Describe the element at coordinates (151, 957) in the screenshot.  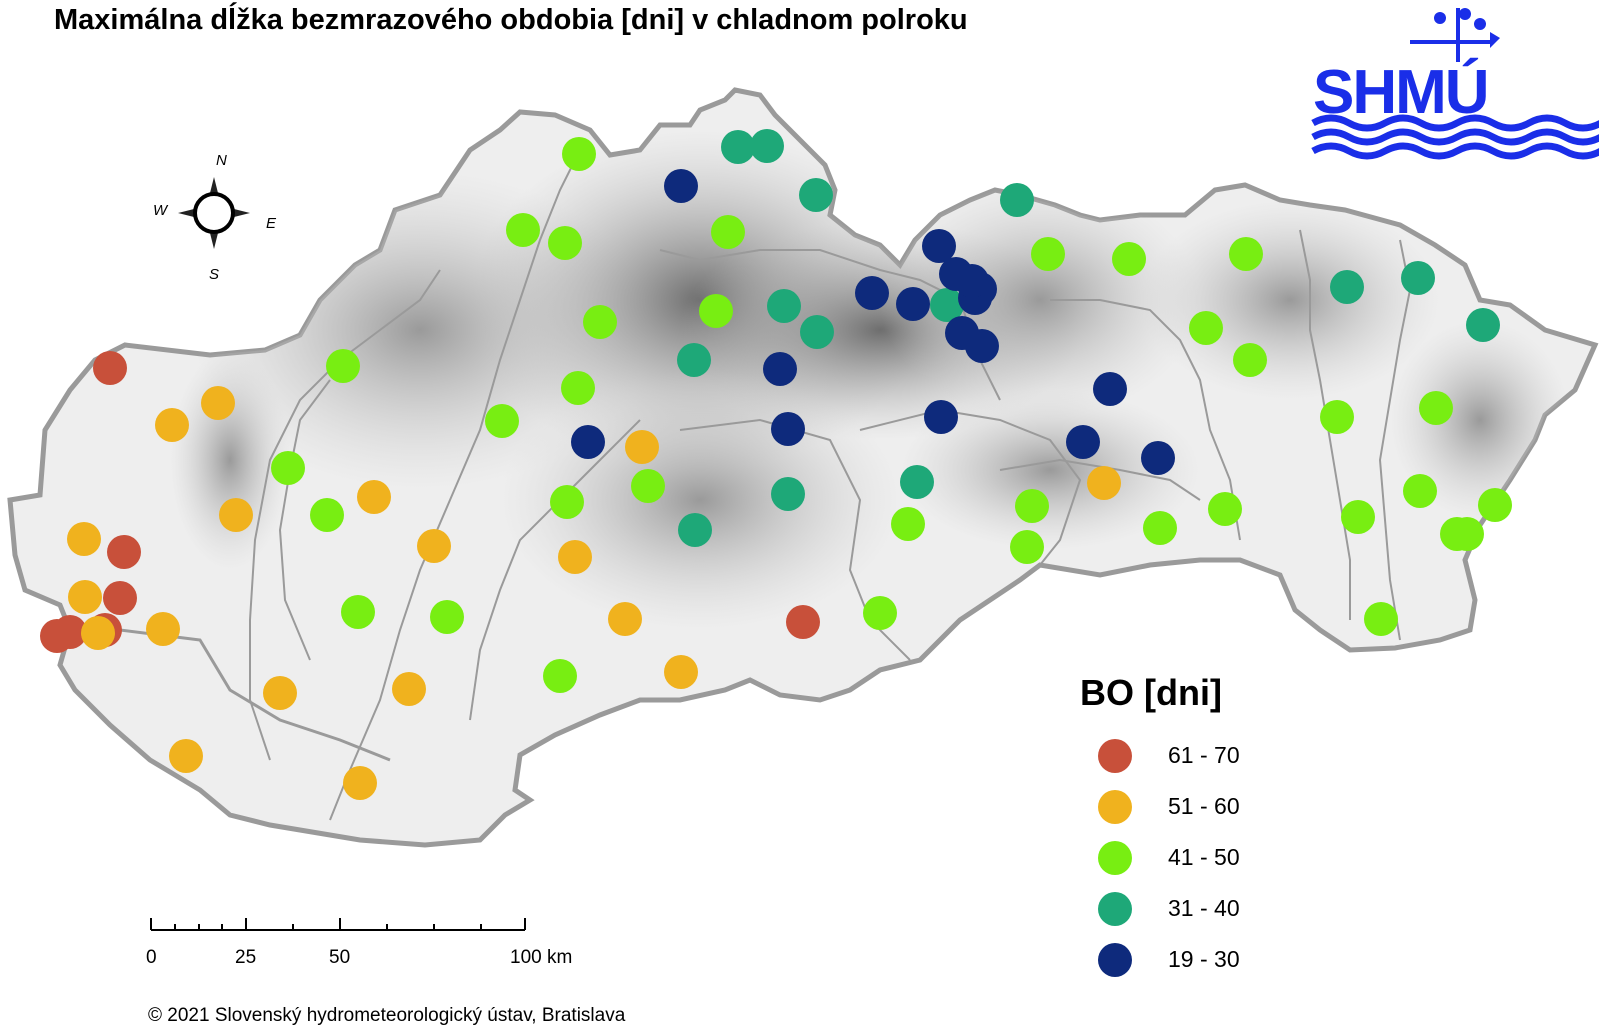
I see `scale-label: 0` at that location.